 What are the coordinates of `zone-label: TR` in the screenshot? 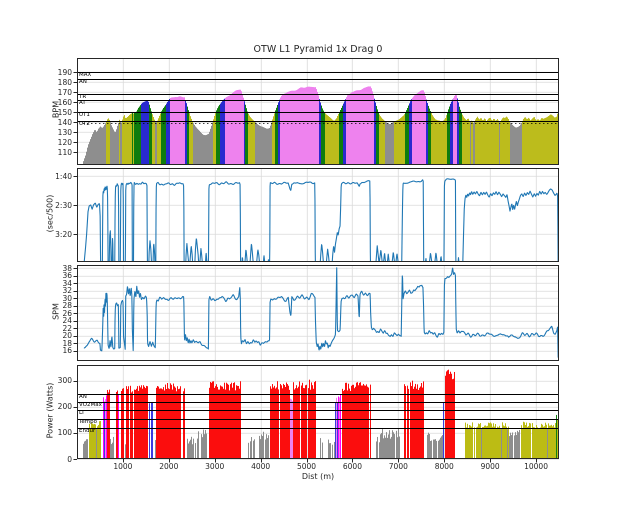 It's located at (83, 97).